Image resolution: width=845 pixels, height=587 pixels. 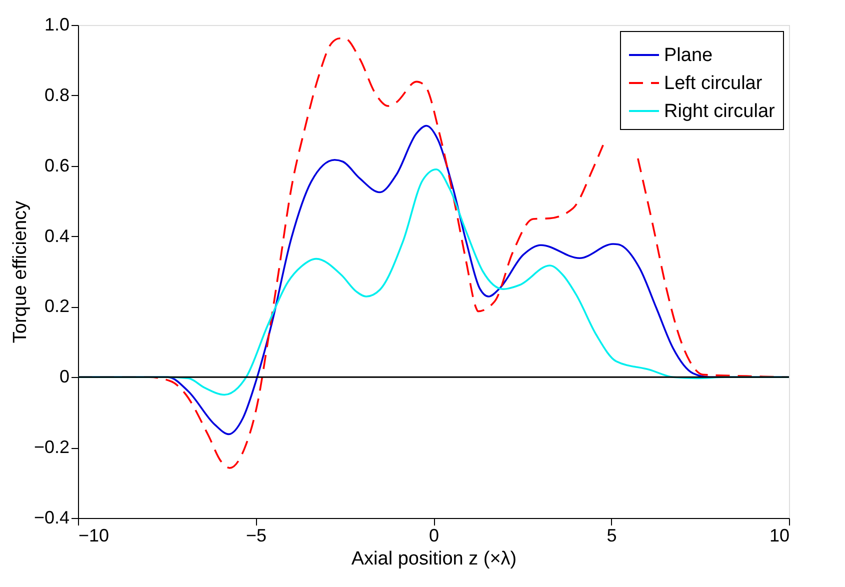 What do you see at coordinates (57, 24) in the screenshot?
I see `y-tick-label: 1.0` at bounding box center [57, 24].